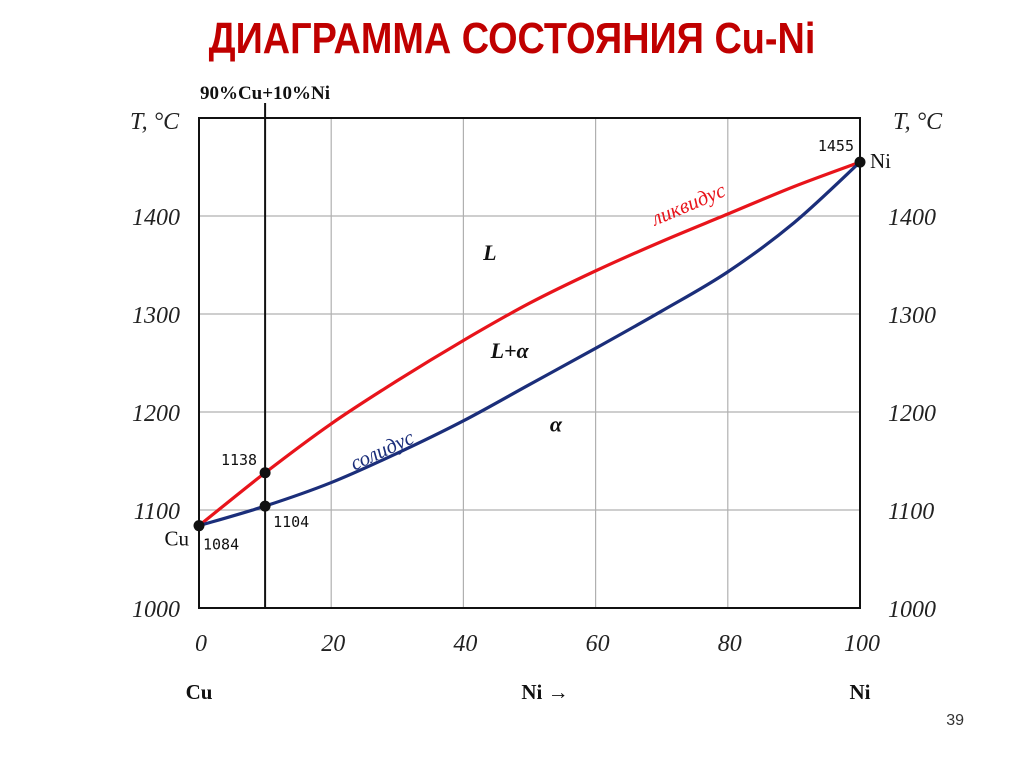 The height and width of the screenshot is (767, 1024). I want to click on x-tick-labels: 0 20 40 60 80 100, so click(537, 644).